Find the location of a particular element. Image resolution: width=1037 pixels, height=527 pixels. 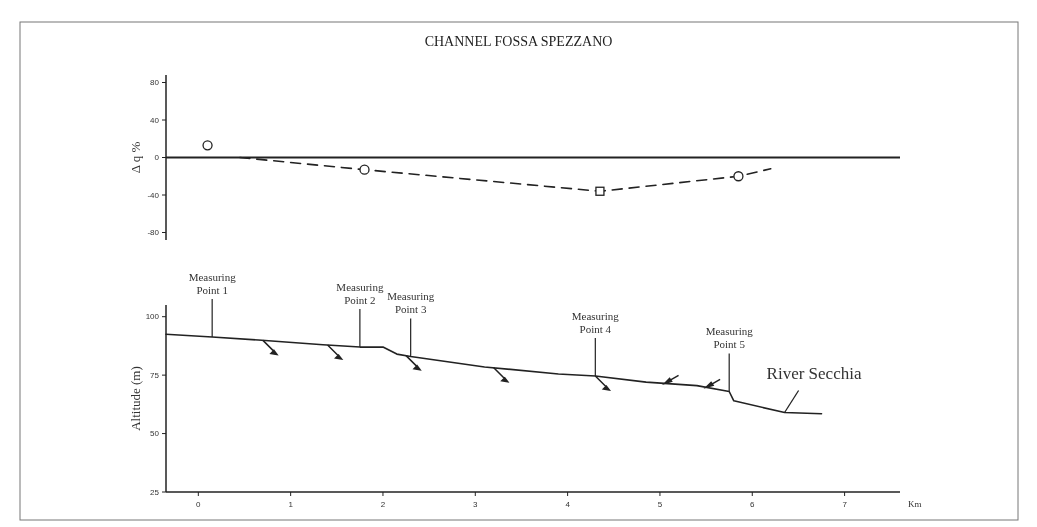

x-tick-label: 4 is located at coordinates (568, 504).